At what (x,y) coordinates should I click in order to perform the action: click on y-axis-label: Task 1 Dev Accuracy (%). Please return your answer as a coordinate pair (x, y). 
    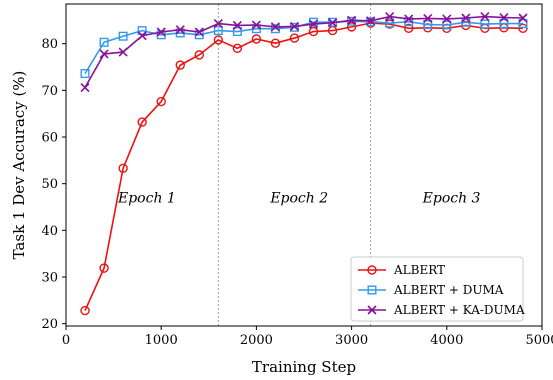
    Looking at the image, I should click on (19, 165).